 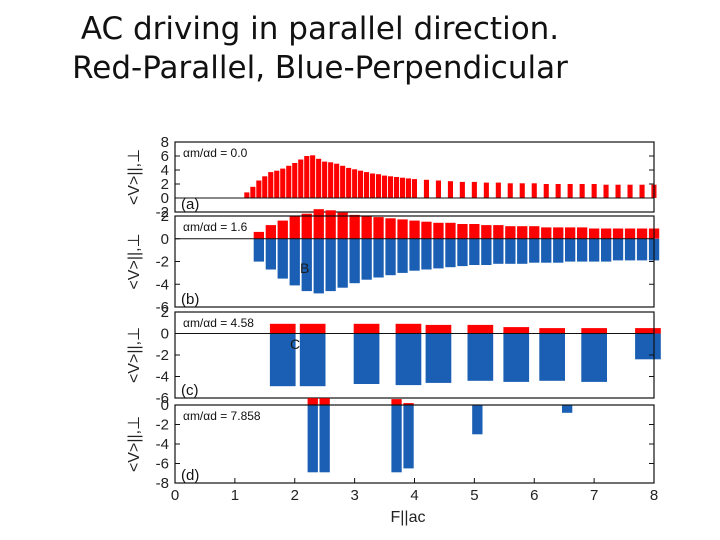 What do you see at coordinates (215, 153) in the screenshot?
I see `alpha-ratio-label: αm/αd = 0.0` at bounding box center [215, 153].